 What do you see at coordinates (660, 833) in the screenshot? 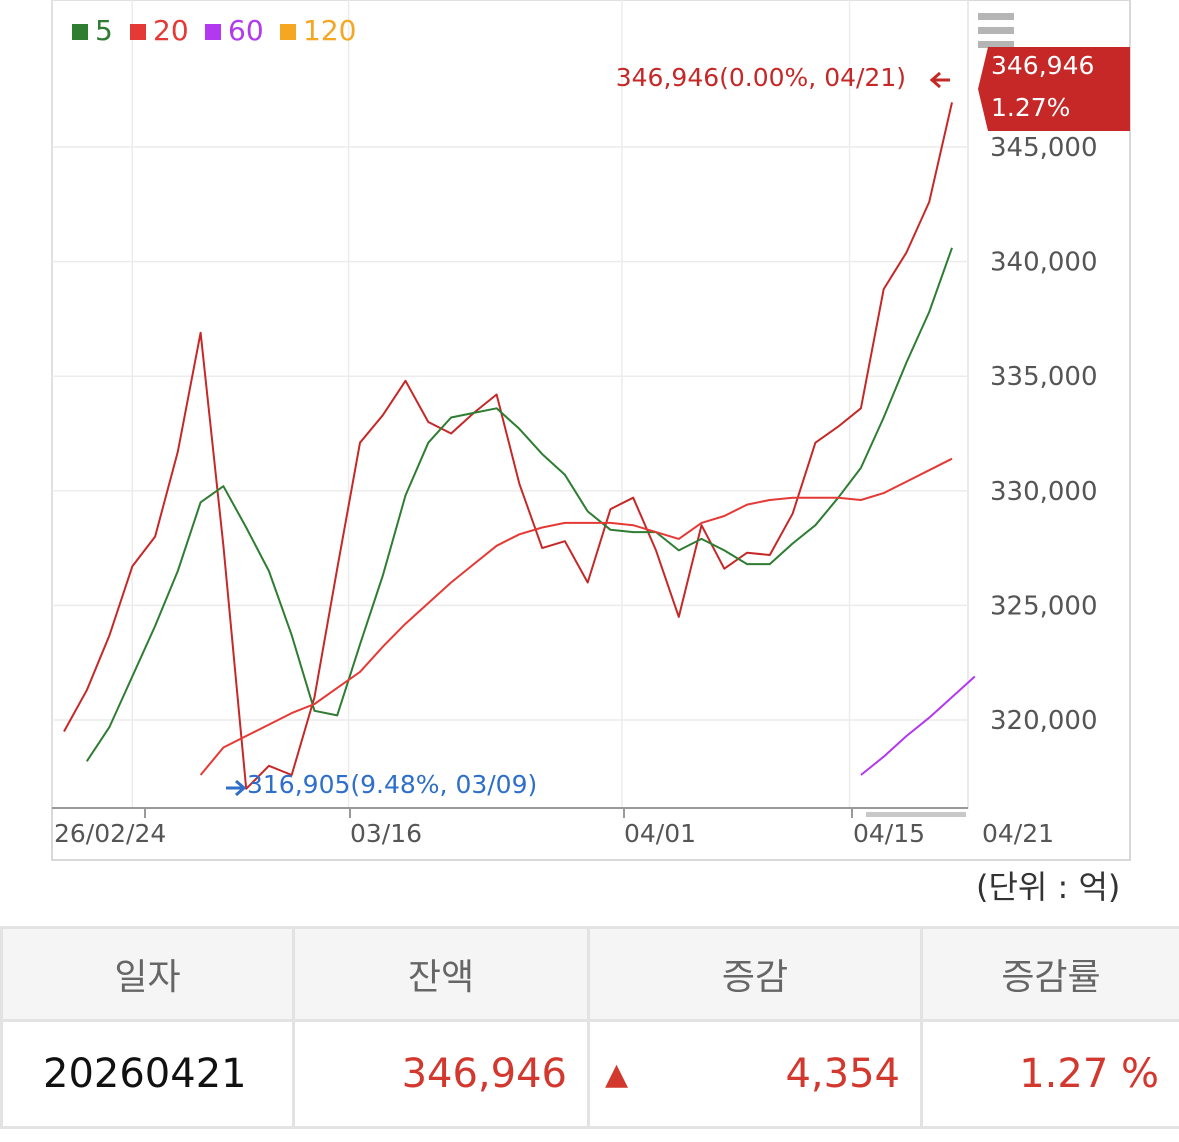
I see `x-tick-label: 04/01` at bounding box center [660, 833].